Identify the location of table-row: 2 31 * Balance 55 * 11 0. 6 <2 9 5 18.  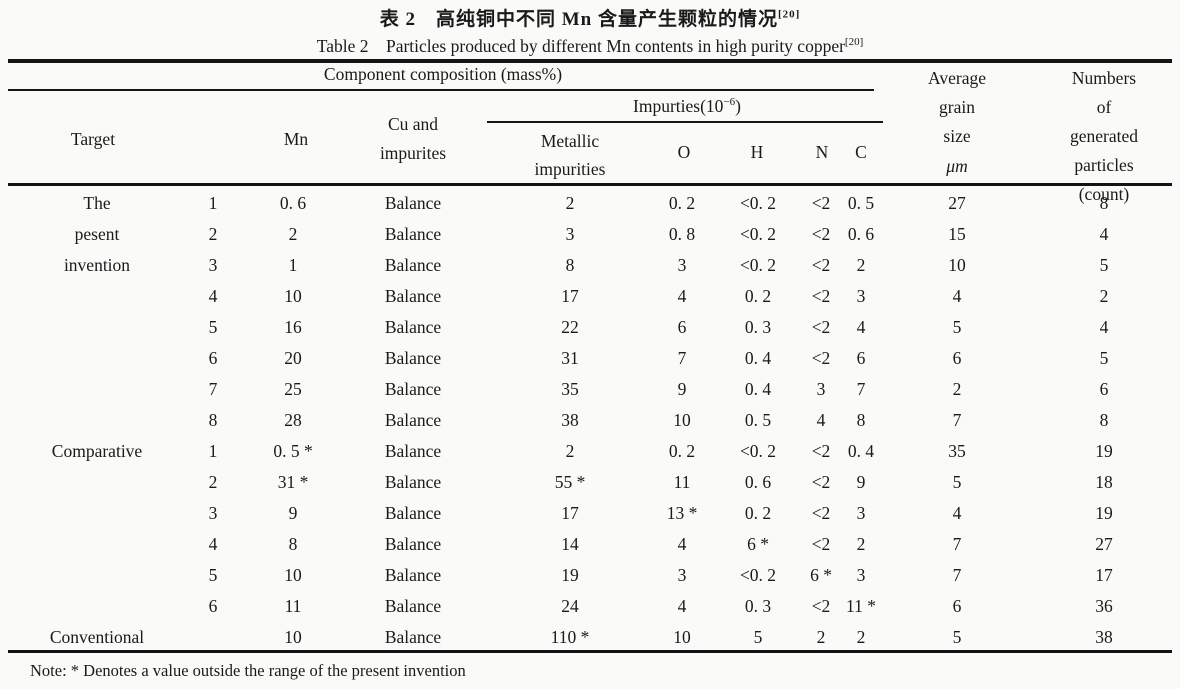
(590, 482).